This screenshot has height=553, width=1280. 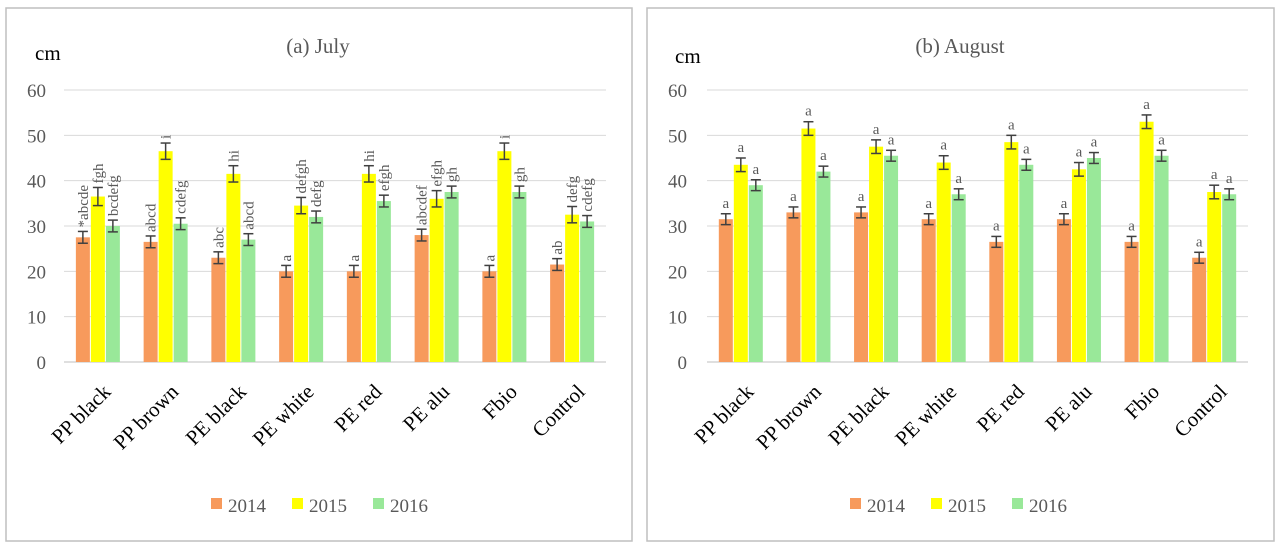 I want to click on legend-swatch-2015, so click(x=936, y=503).